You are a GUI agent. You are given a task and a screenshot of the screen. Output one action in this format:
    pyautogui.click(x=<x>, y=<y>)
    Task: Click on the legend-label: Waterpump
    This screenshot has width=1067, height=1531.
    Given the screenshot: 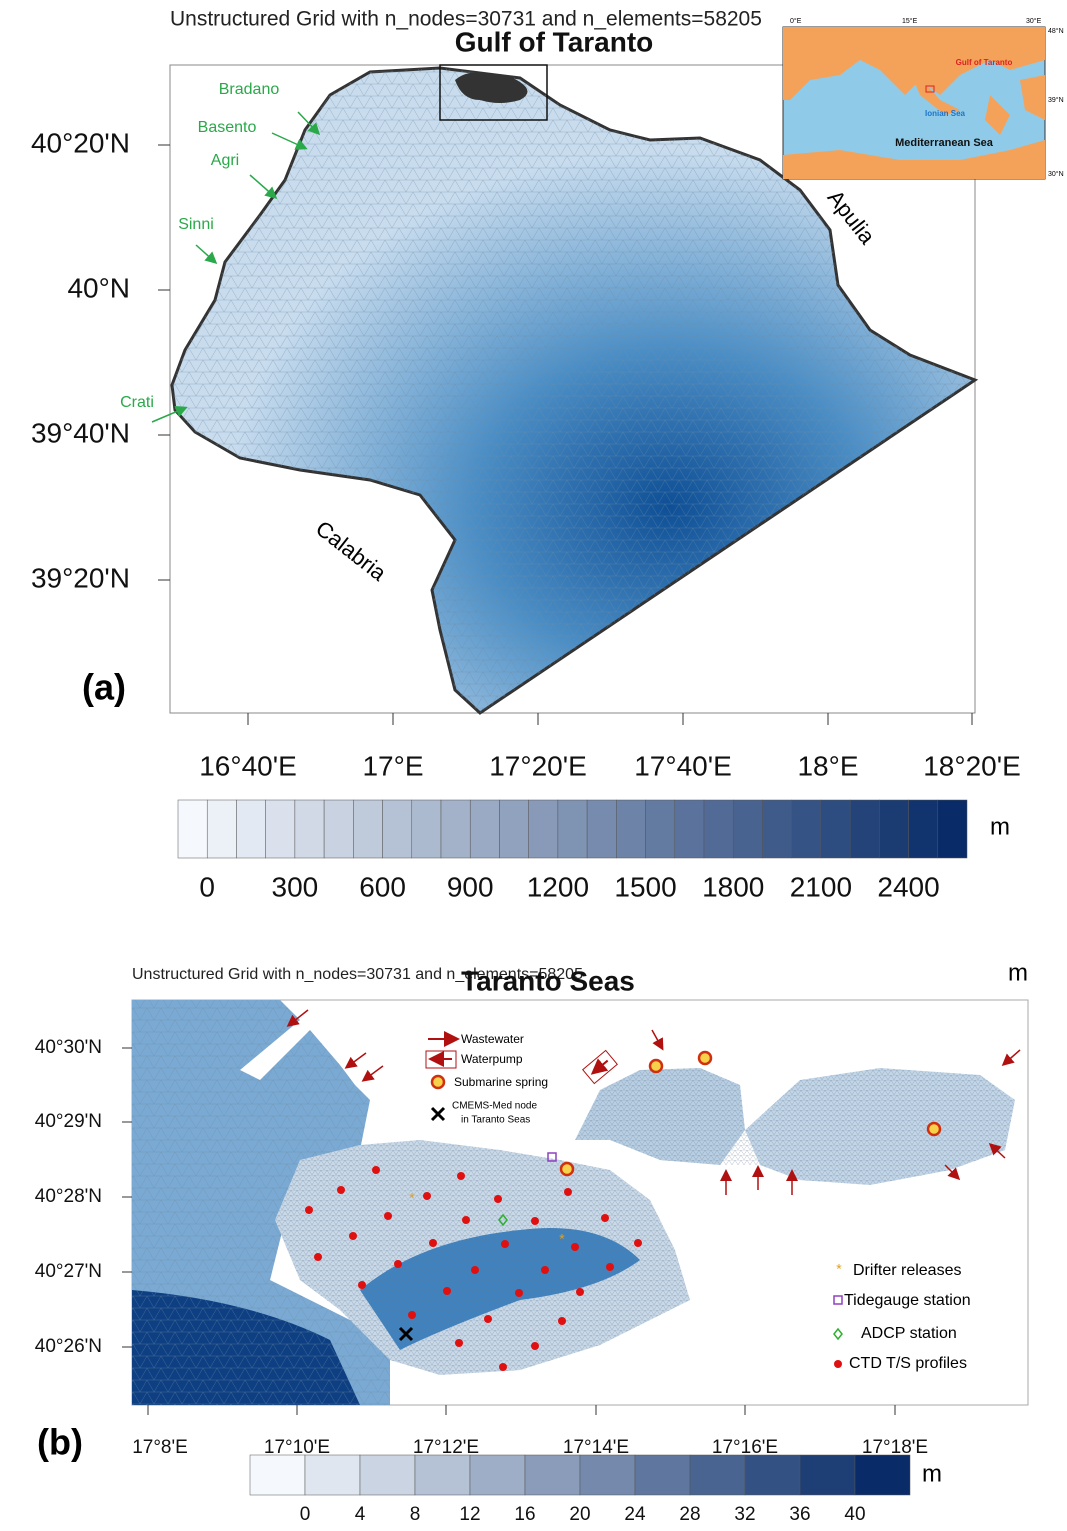 What is the action you would take?
    pyautogui.click(x=492, y=1059)
    